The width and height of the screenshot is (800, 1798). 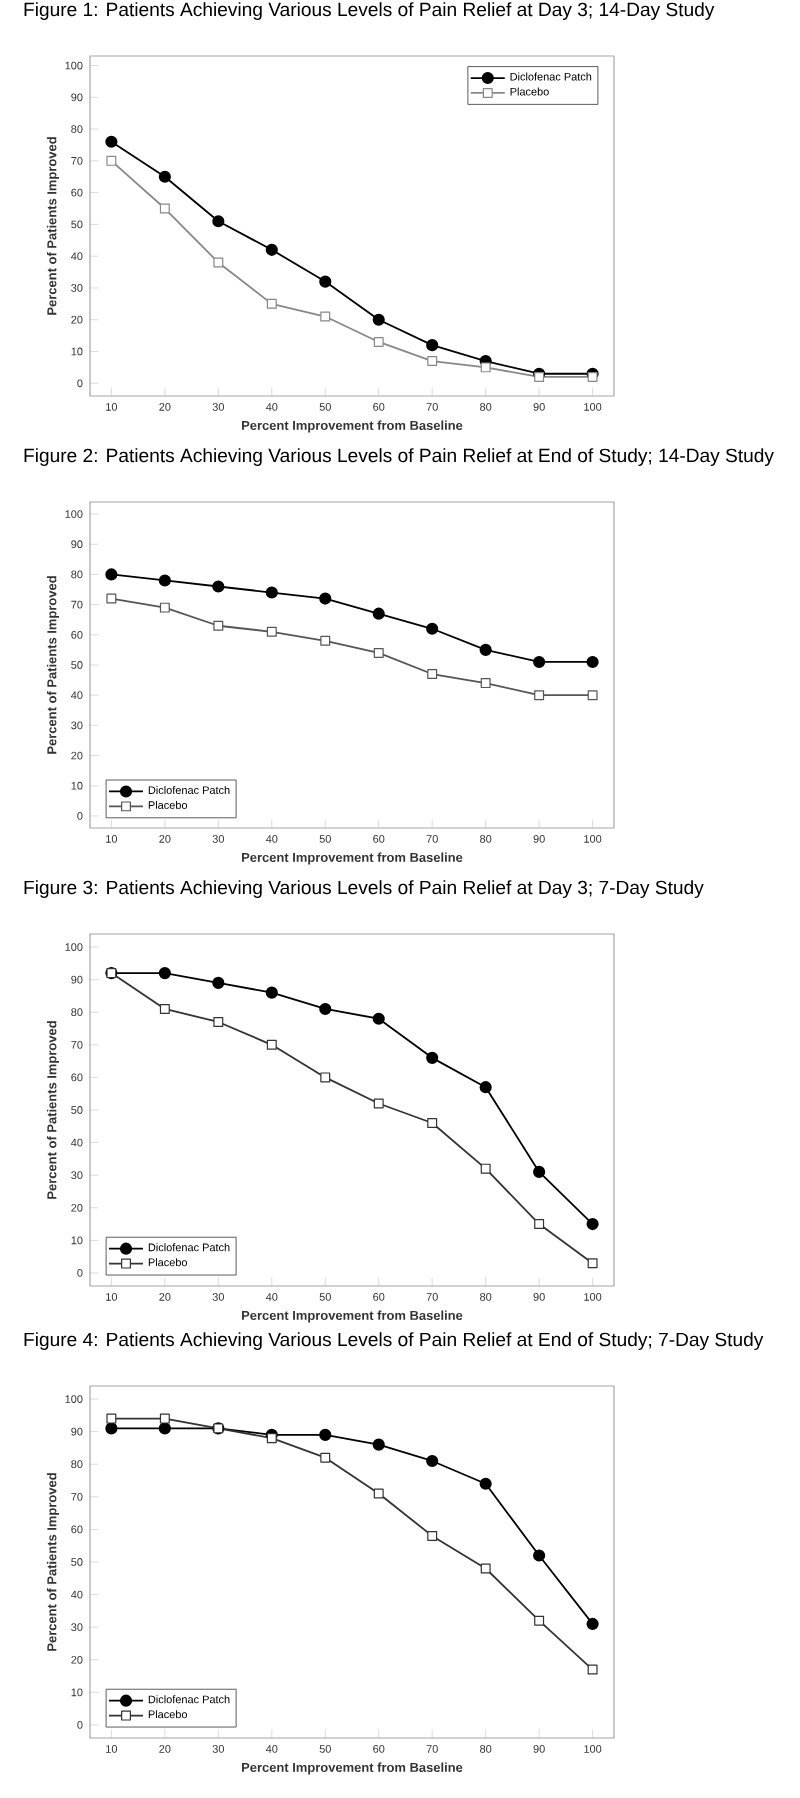 I want to click on chart-title: Figure 1: Patients Achieving Various Levels of Pain Relief at Day 3; 14-Day Study, so click(x=369, y=11).